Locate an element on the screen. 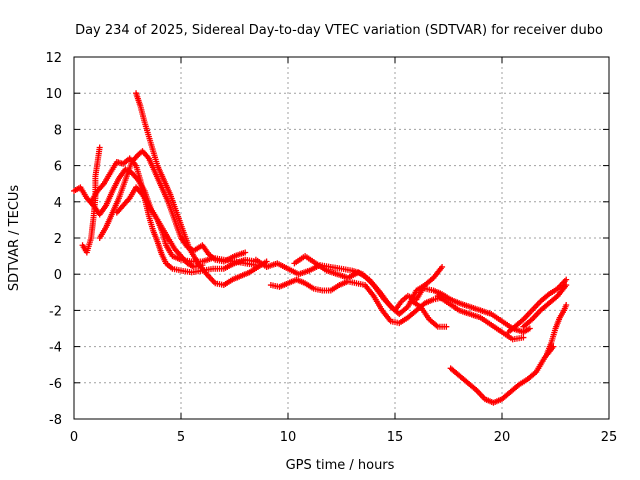  series-track-h is located at coordinates (356, 301).